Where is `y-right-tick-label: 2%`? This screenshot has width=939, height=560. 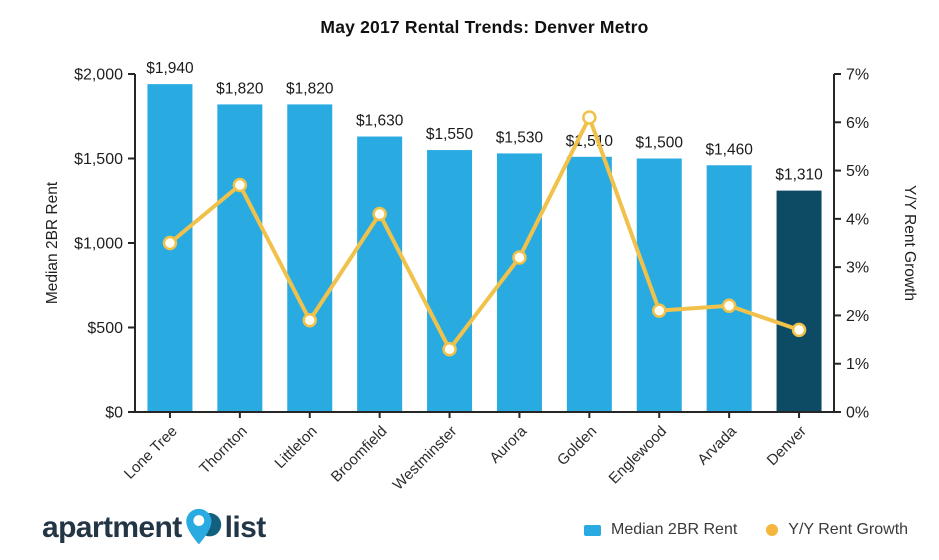
y-right-tick-label: 2% is located at coordinates (857, 316).